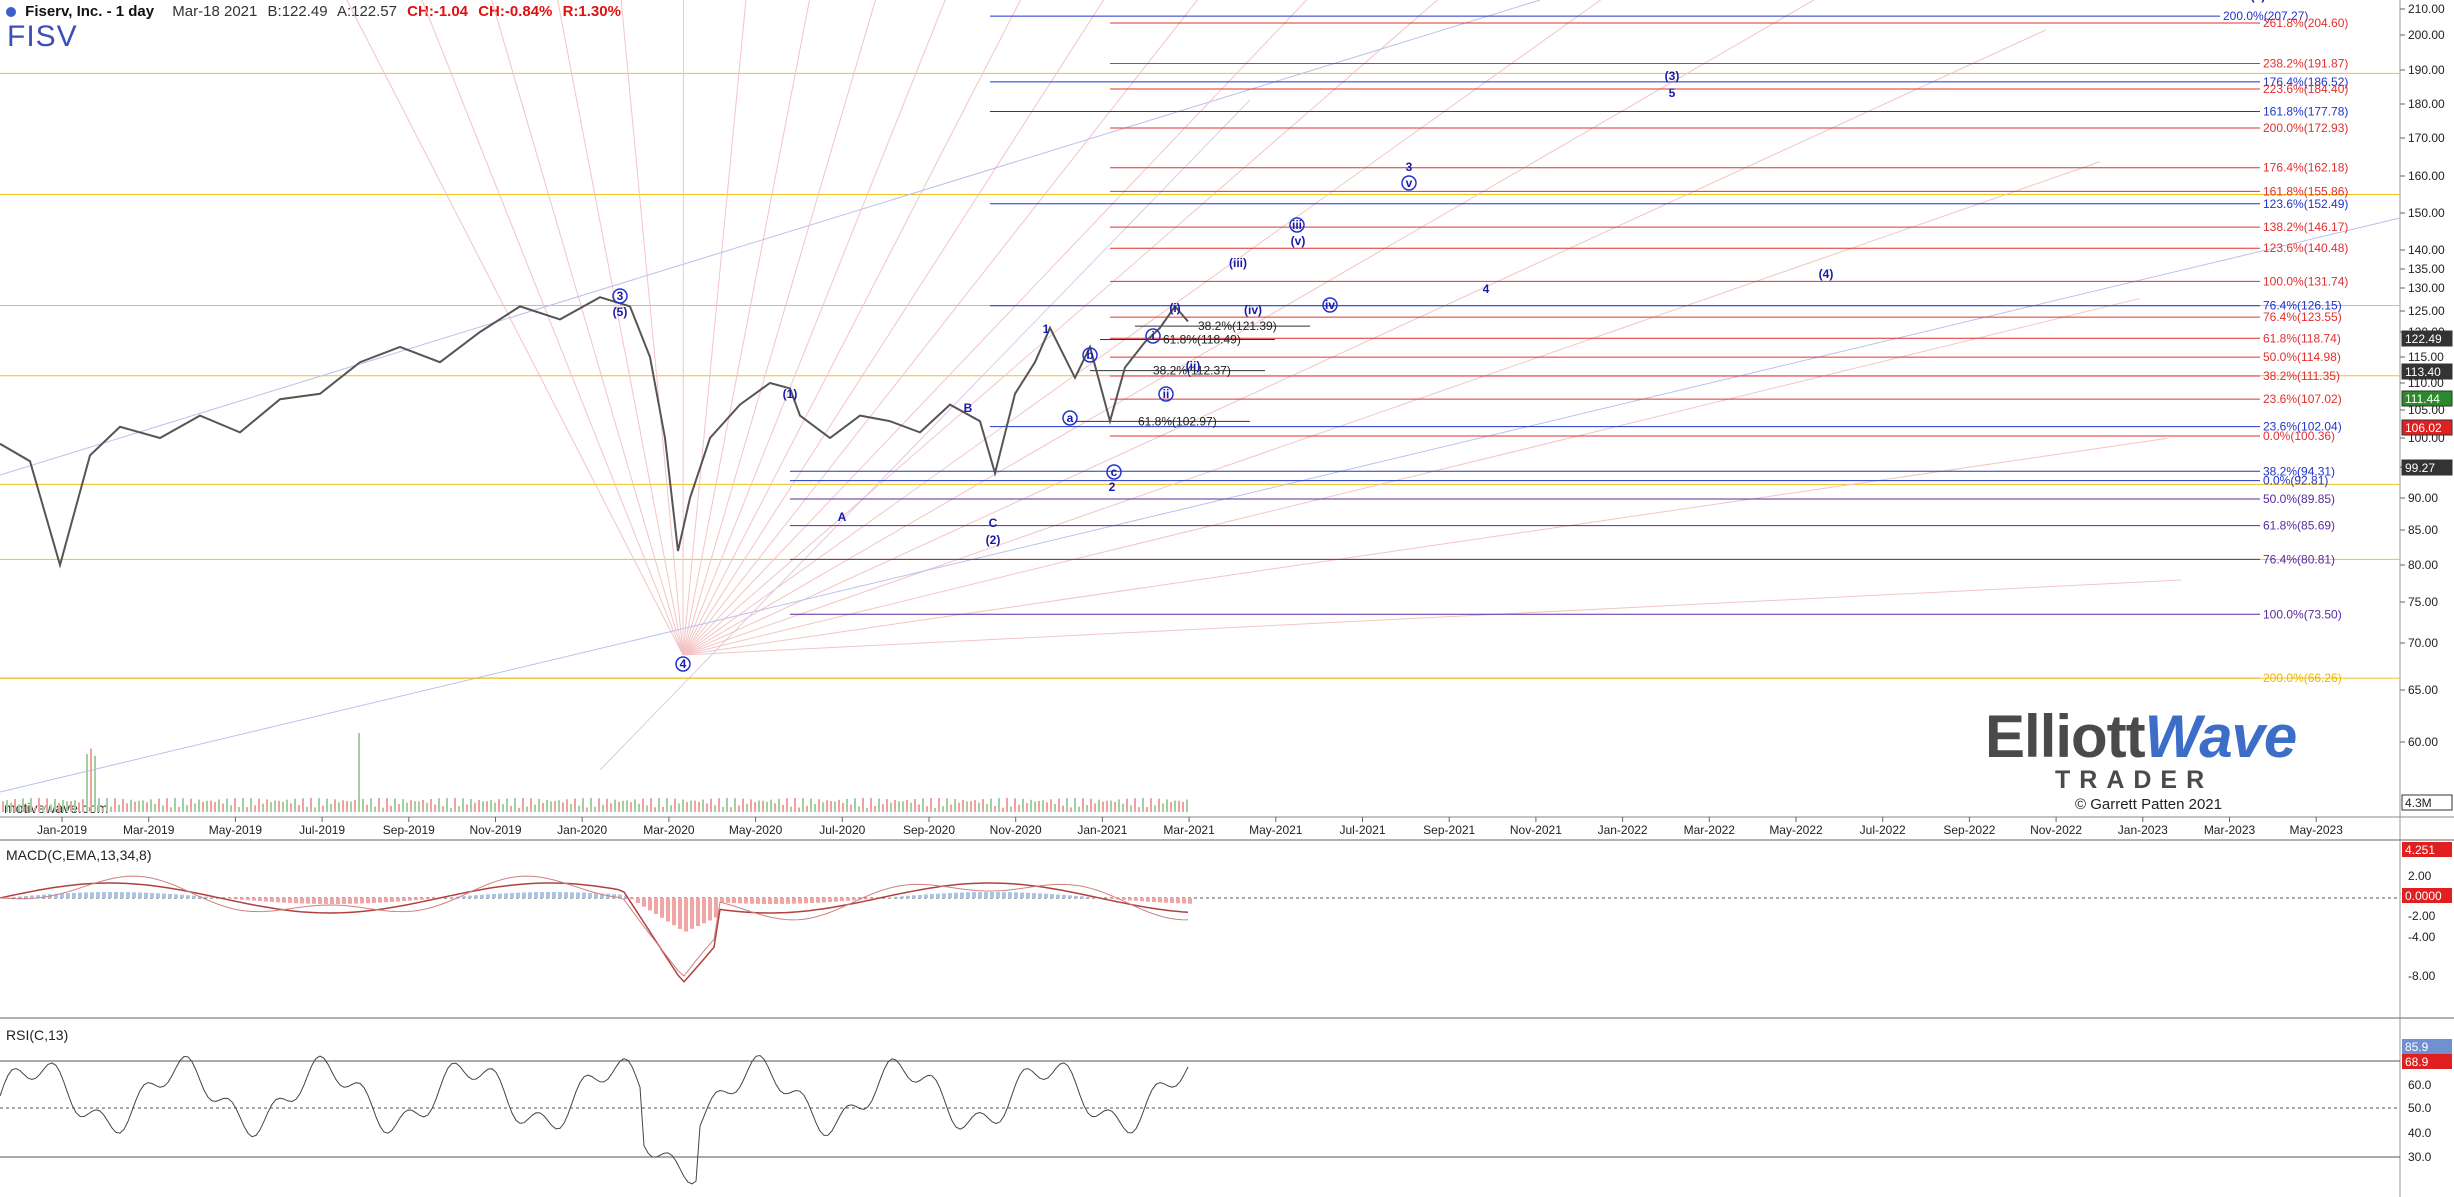 The height and width of the screenshot is (1197, 2454). Describe the element at coordinates (2427, 802) in the screenshot. I see `price-tag` at that location.